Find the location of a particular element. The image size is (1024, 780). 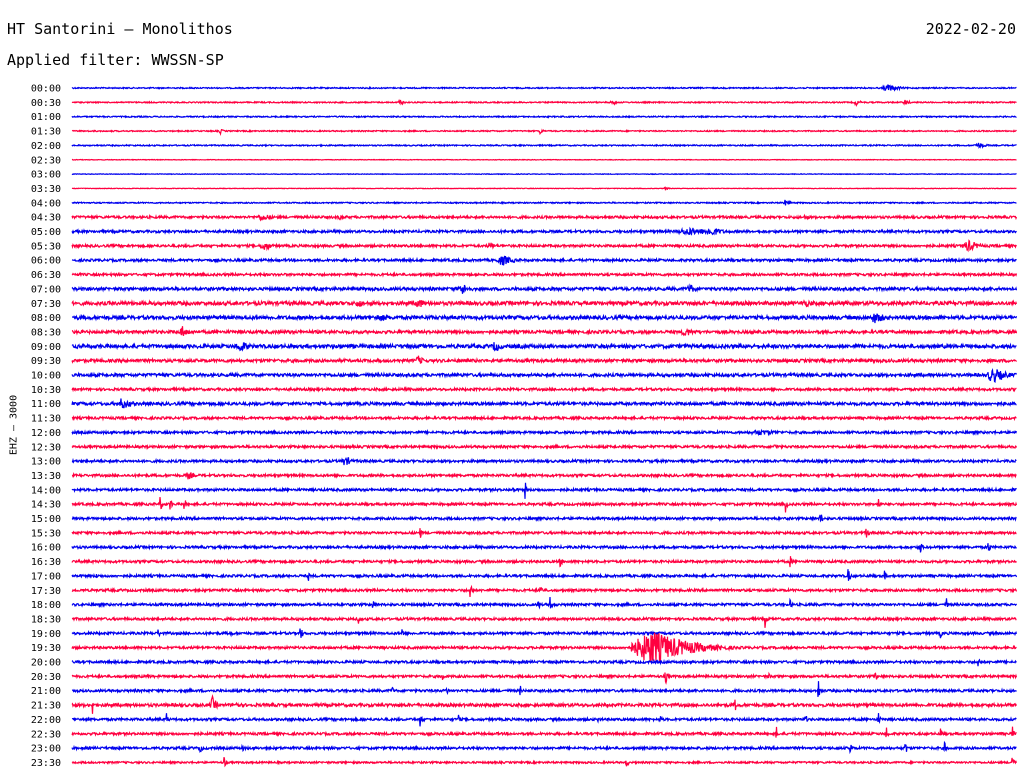

time-label: 07:30 is located at coordinates (46, 304).